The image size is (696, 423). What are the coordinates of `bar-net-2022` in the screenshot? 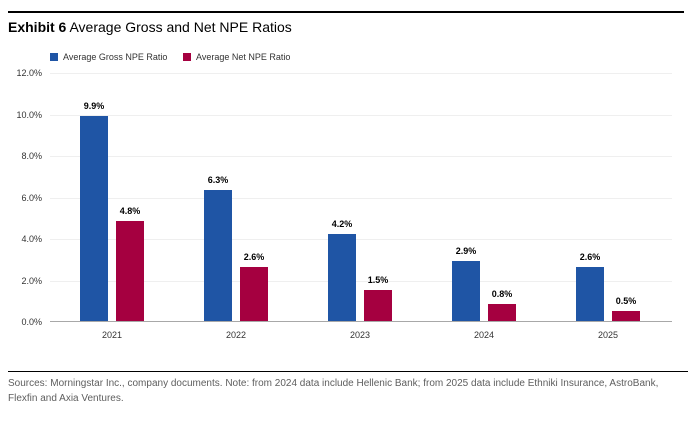 It's located at (254, 294).